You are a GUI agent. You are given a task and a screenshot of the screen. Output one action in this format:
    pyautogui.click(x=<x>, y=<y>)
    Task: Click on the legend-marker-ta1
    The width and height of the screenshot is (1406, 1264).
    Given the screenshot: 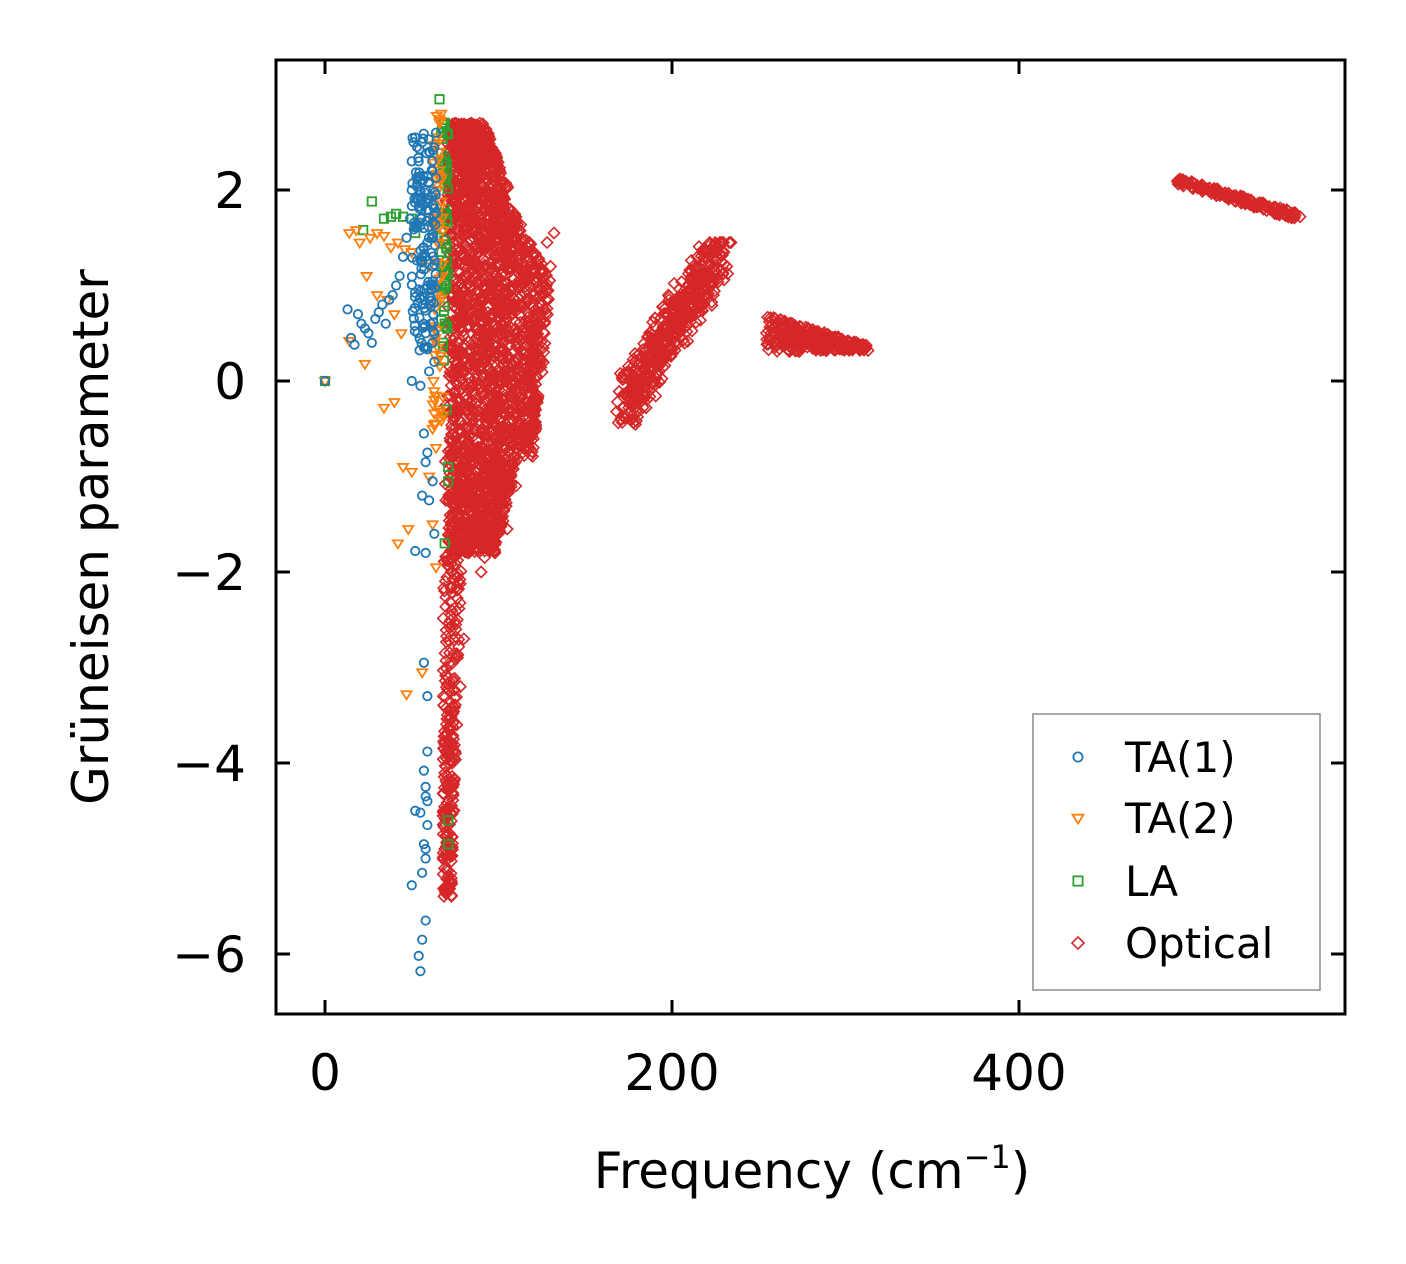 What is the action you would take?
    pyautogui.click(x=1078, y=757)
    